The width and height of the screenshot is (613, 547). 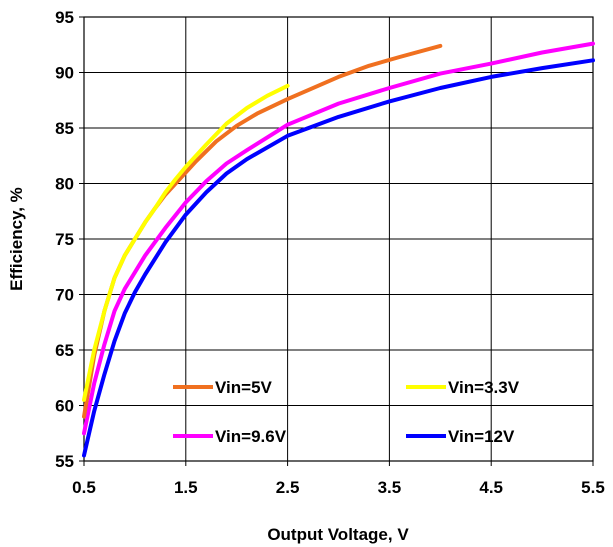 I want to click on y-axis-title: Efficiency, %, so click(x=16, y=239).